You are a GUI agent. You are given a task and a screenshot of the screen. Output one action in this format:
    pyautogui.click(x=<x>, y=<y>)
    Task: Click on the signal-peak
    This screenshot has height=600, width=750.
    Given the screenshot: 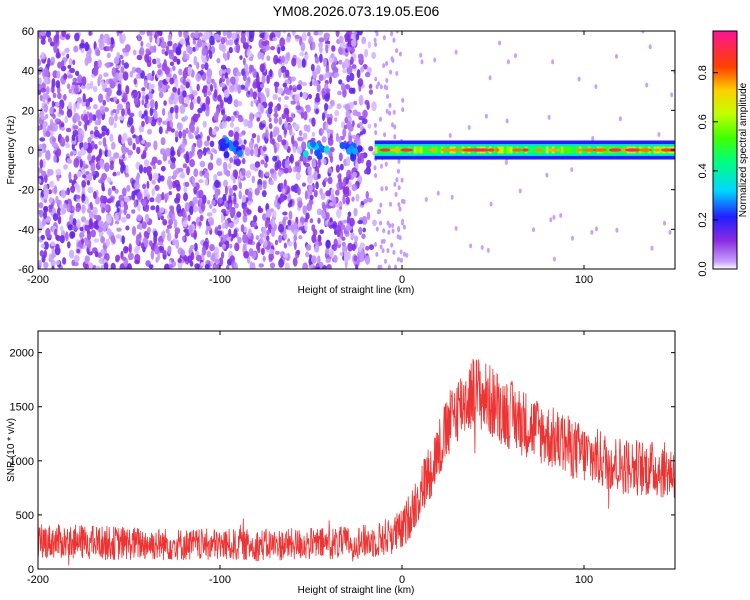 What is the action you would take?
    pyautogui.click(x=478, y=150)
    